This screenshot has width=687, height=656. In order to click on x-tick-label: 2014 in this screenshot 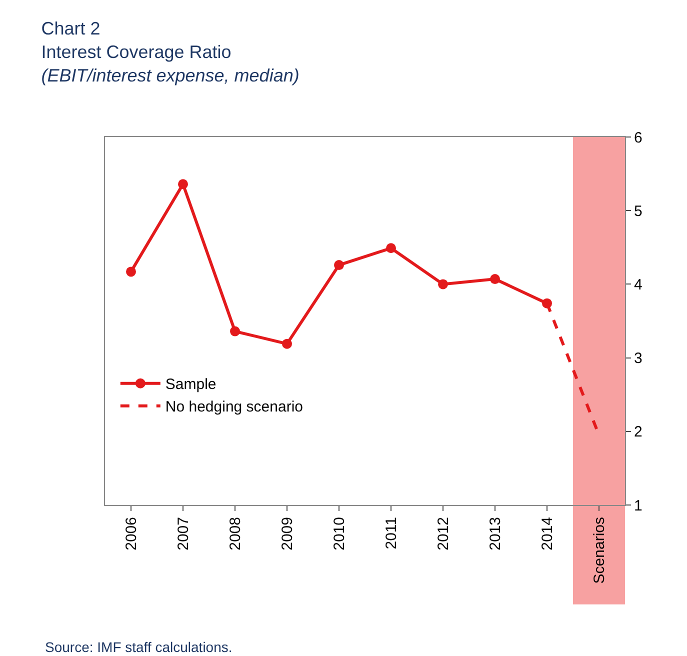, I will do `click(547, 533)`.